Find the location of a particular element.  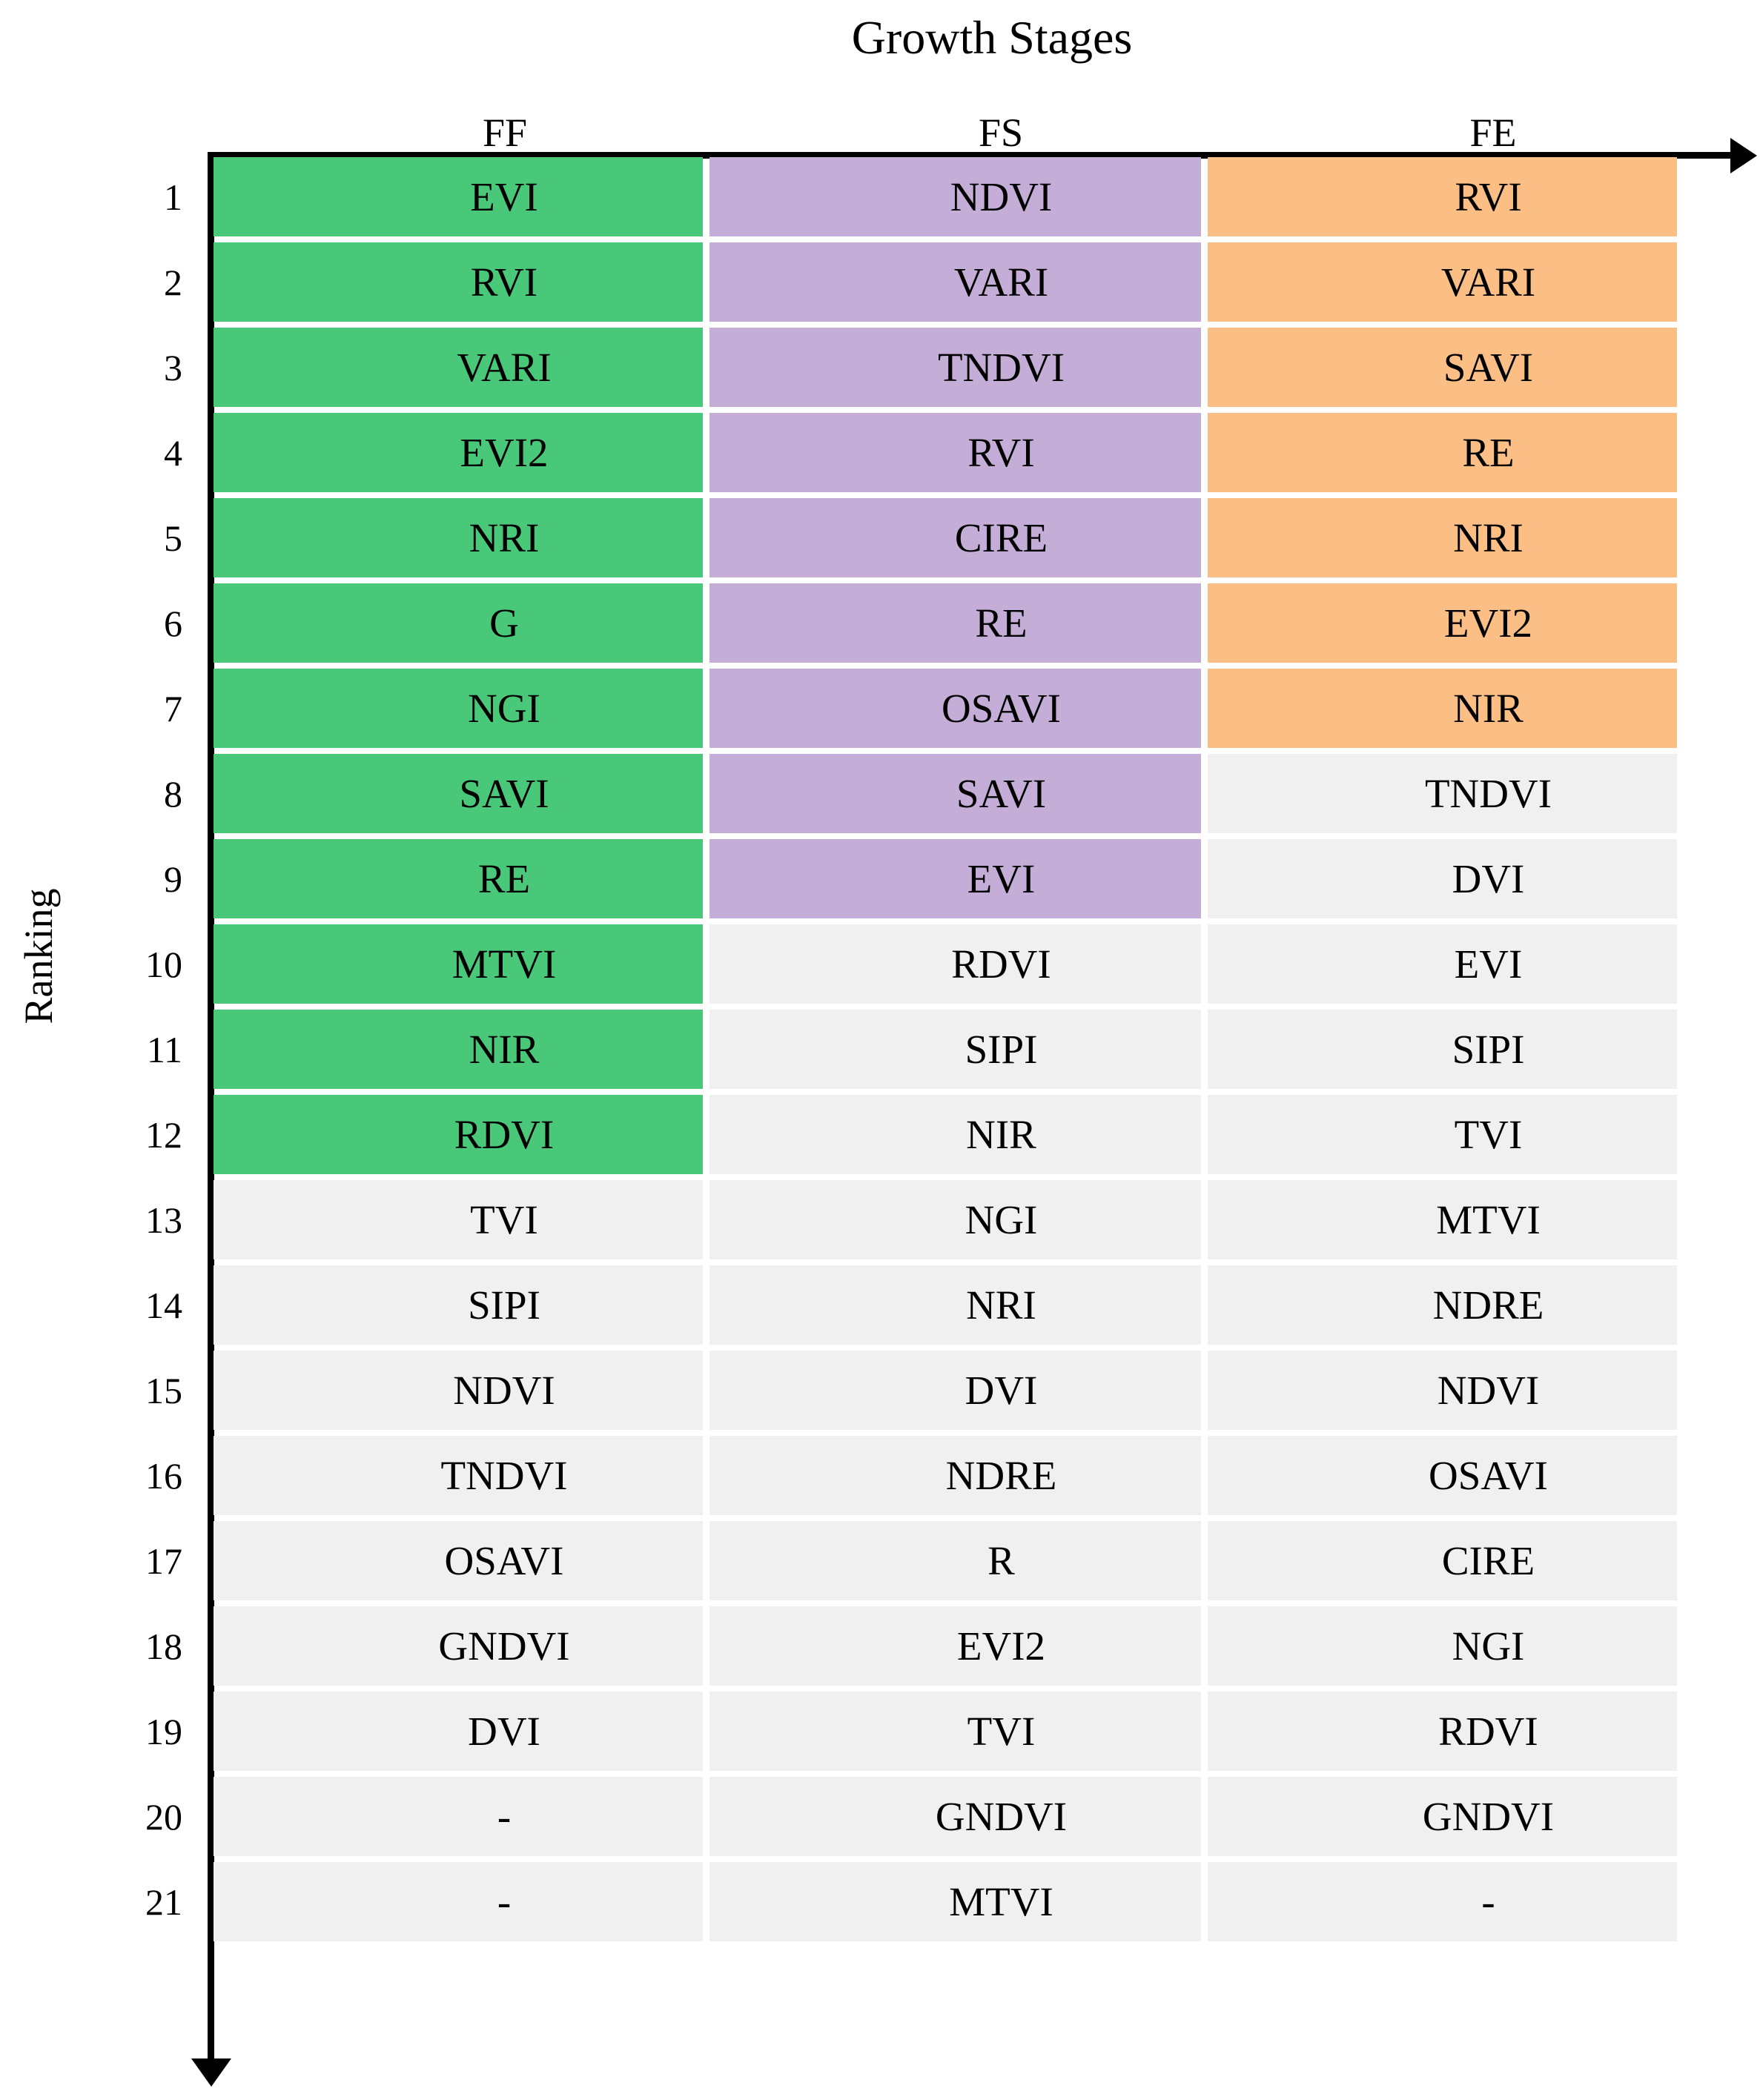

cell-value: MTVI is located at coordinates (1001, 1901).